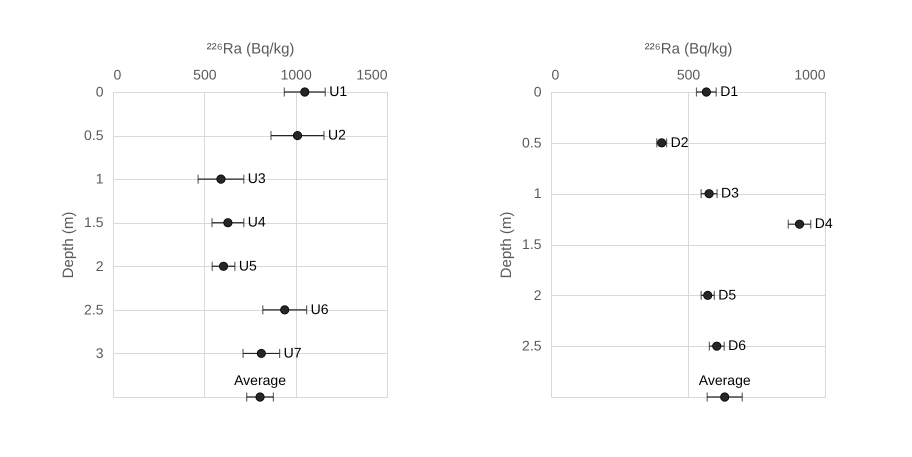 The height and width of the screenshot is (457, 912). Describe the element at coordinates (257, 222) in the screenshot. I see `data-label: U4` at that location.